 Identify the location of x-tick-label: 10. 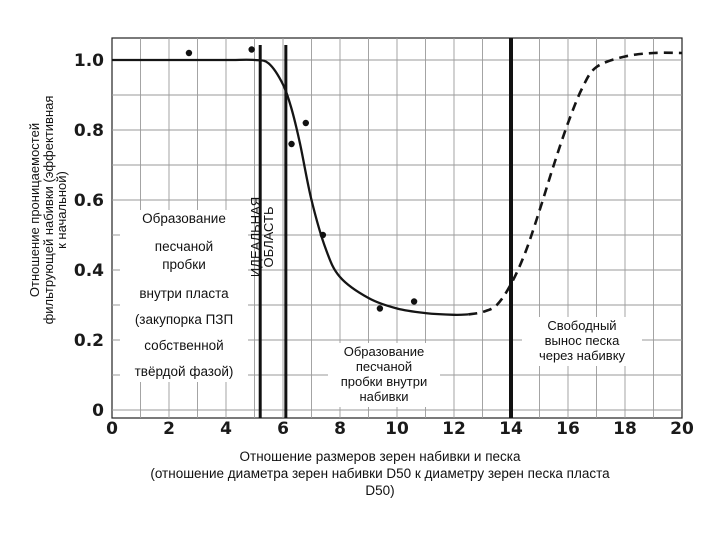
(397, 429).